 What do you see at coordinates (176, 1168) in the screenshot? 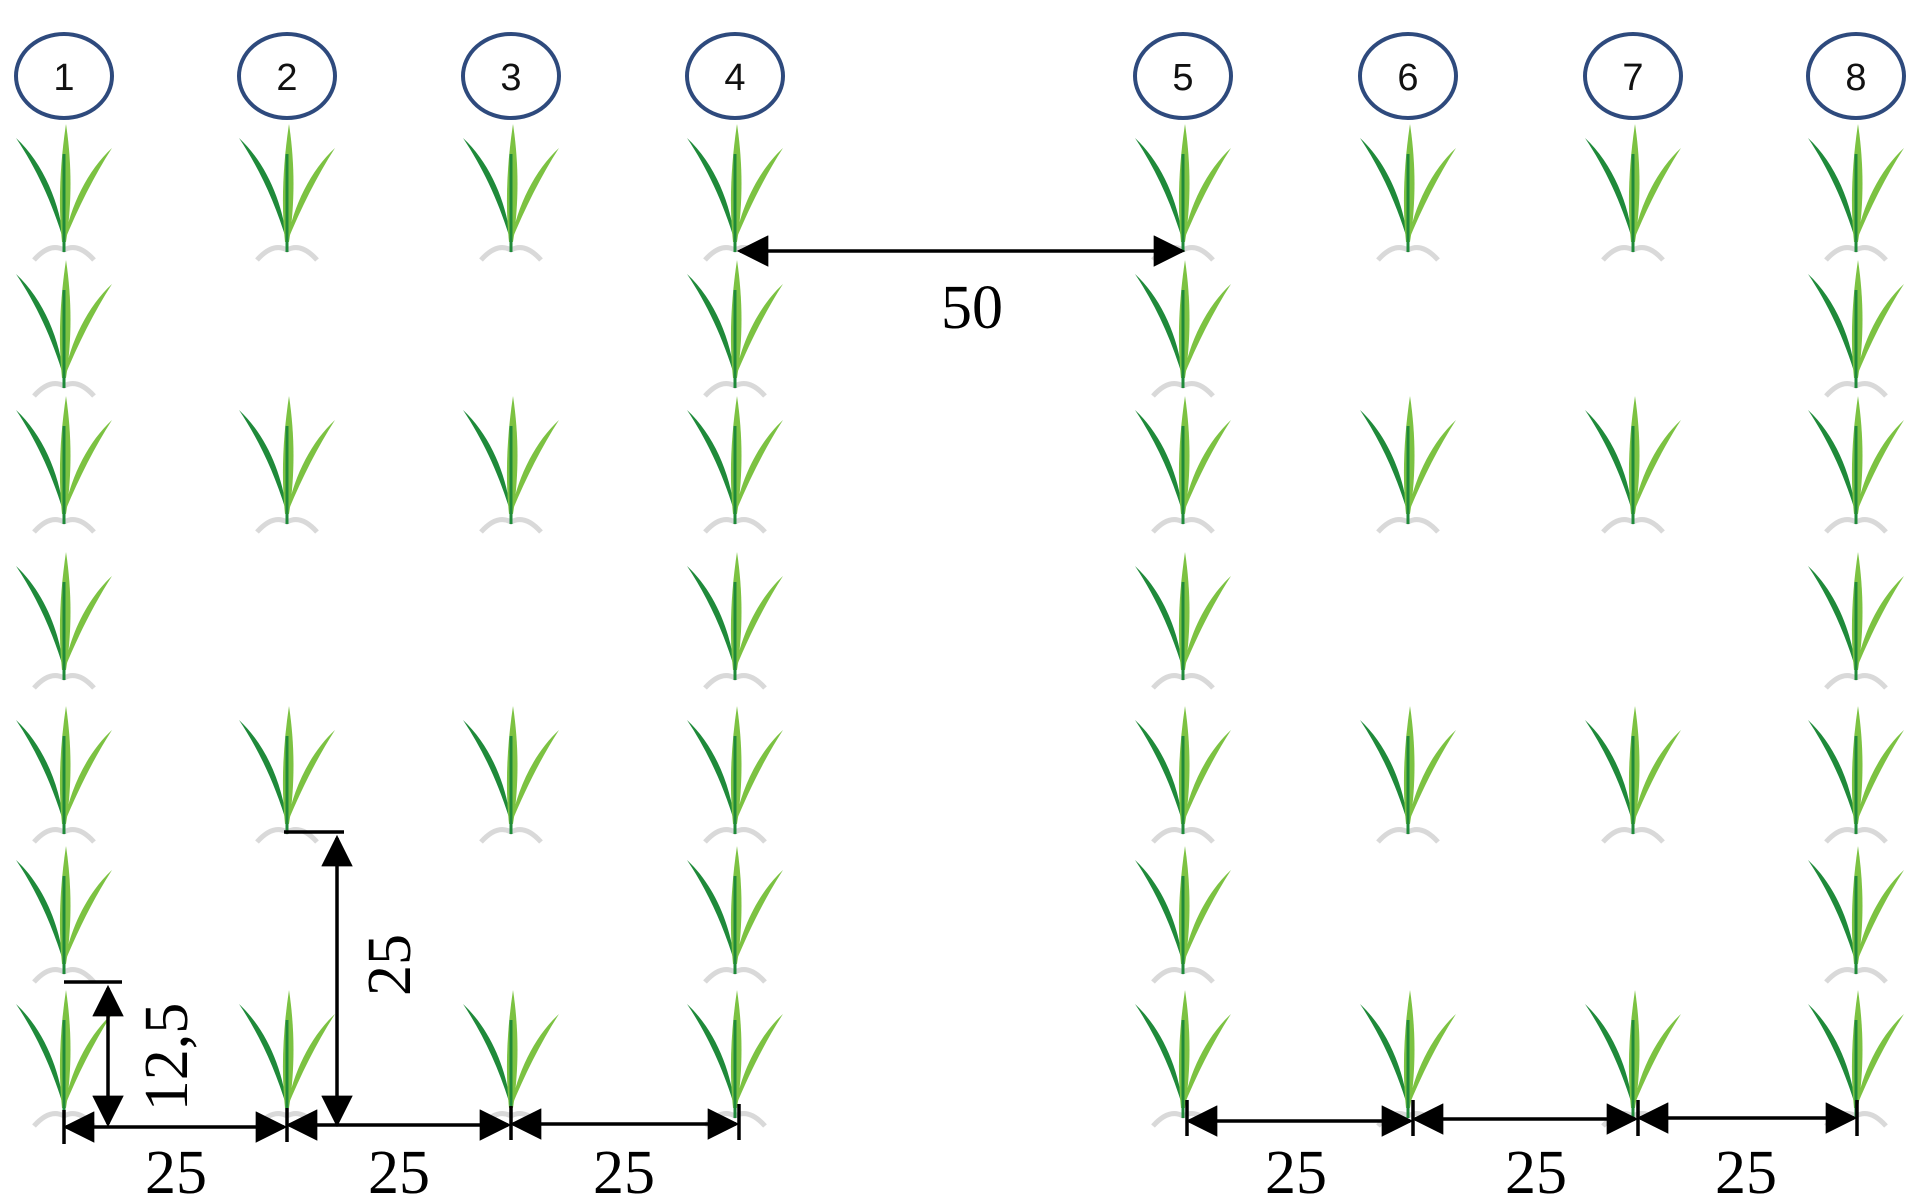
I see `dimension-label-left-1: 25` at bounding box center [176, 1168].